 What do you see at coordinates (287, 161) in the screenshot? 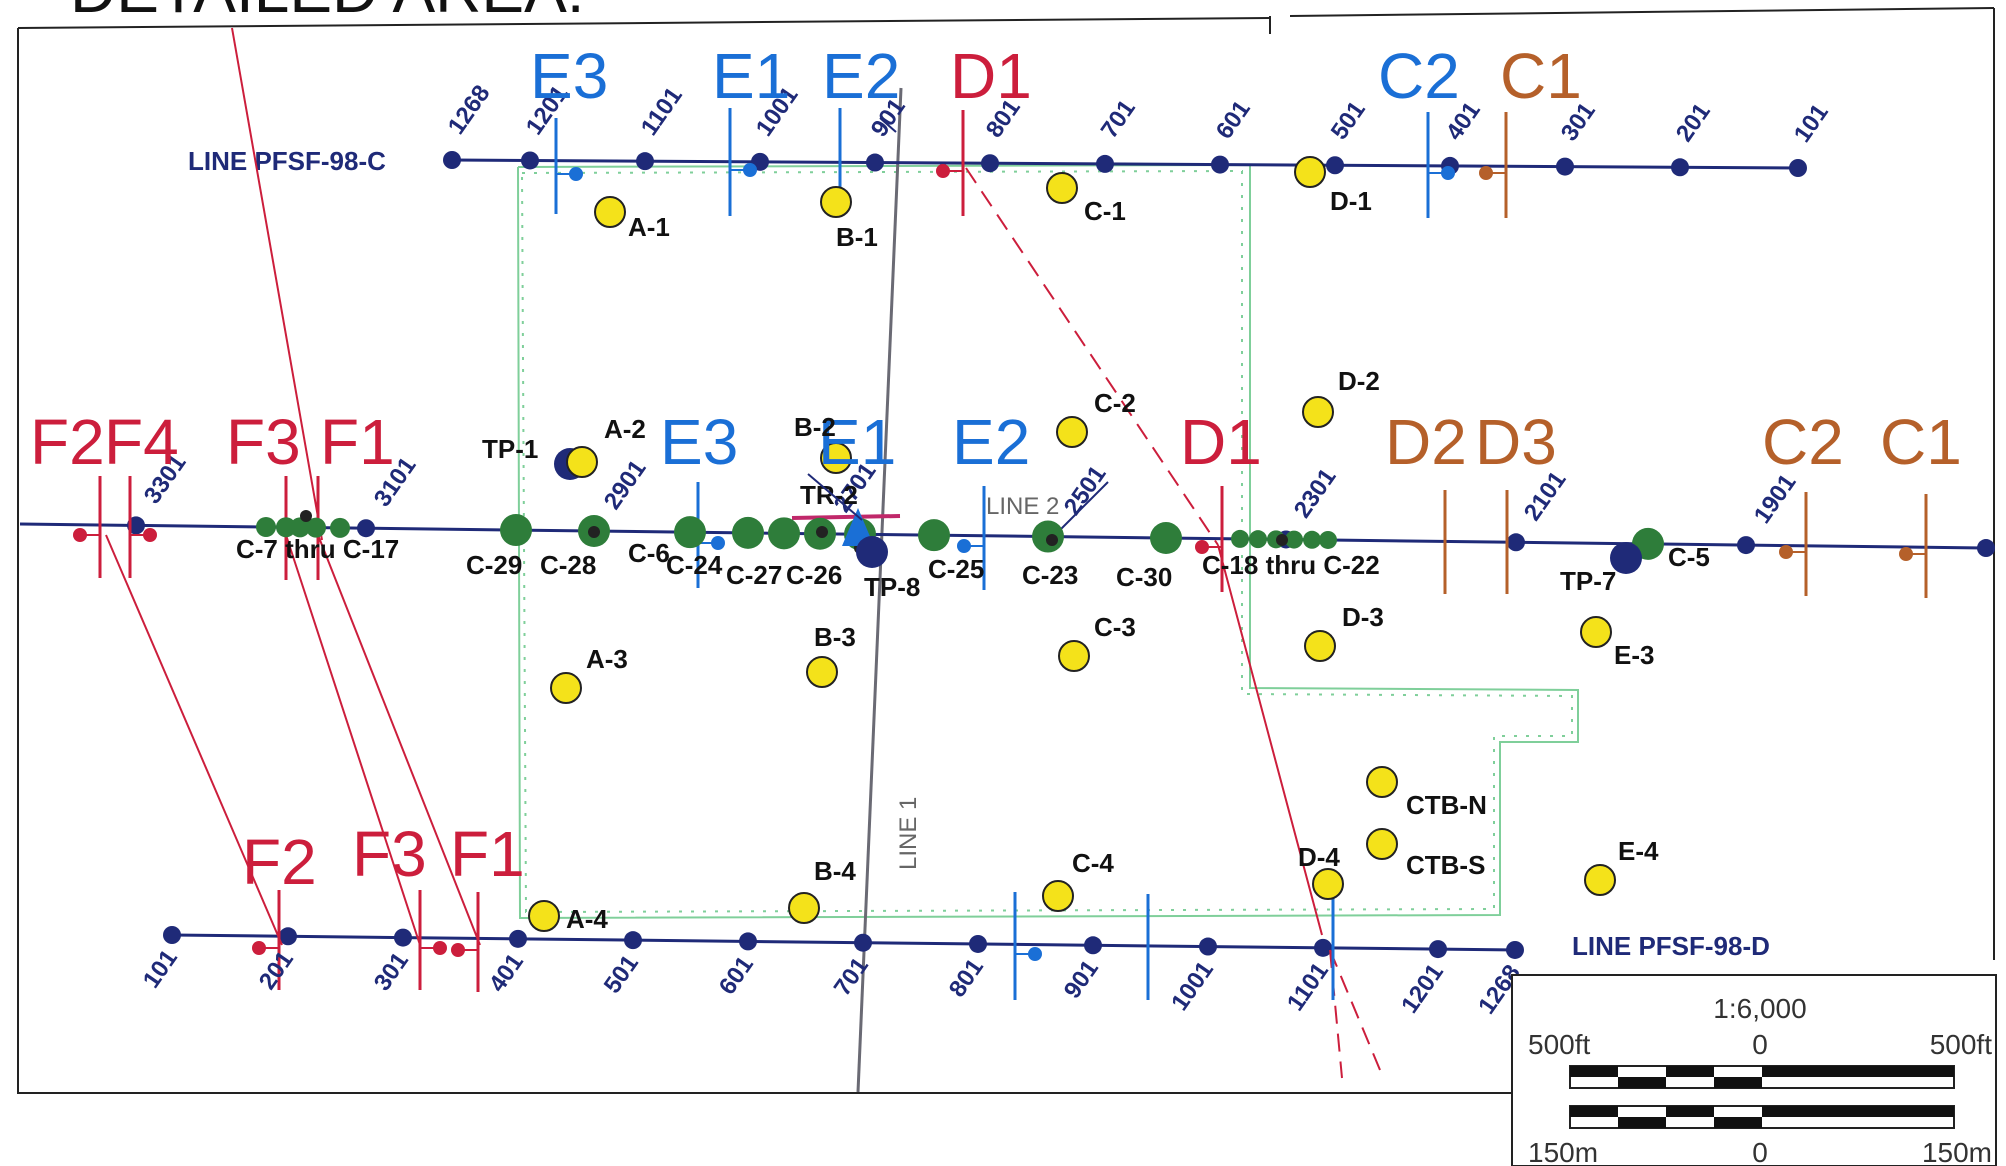
I see `line-c-title: LINE PFSF-98-C` at bounding box center [287, 161].